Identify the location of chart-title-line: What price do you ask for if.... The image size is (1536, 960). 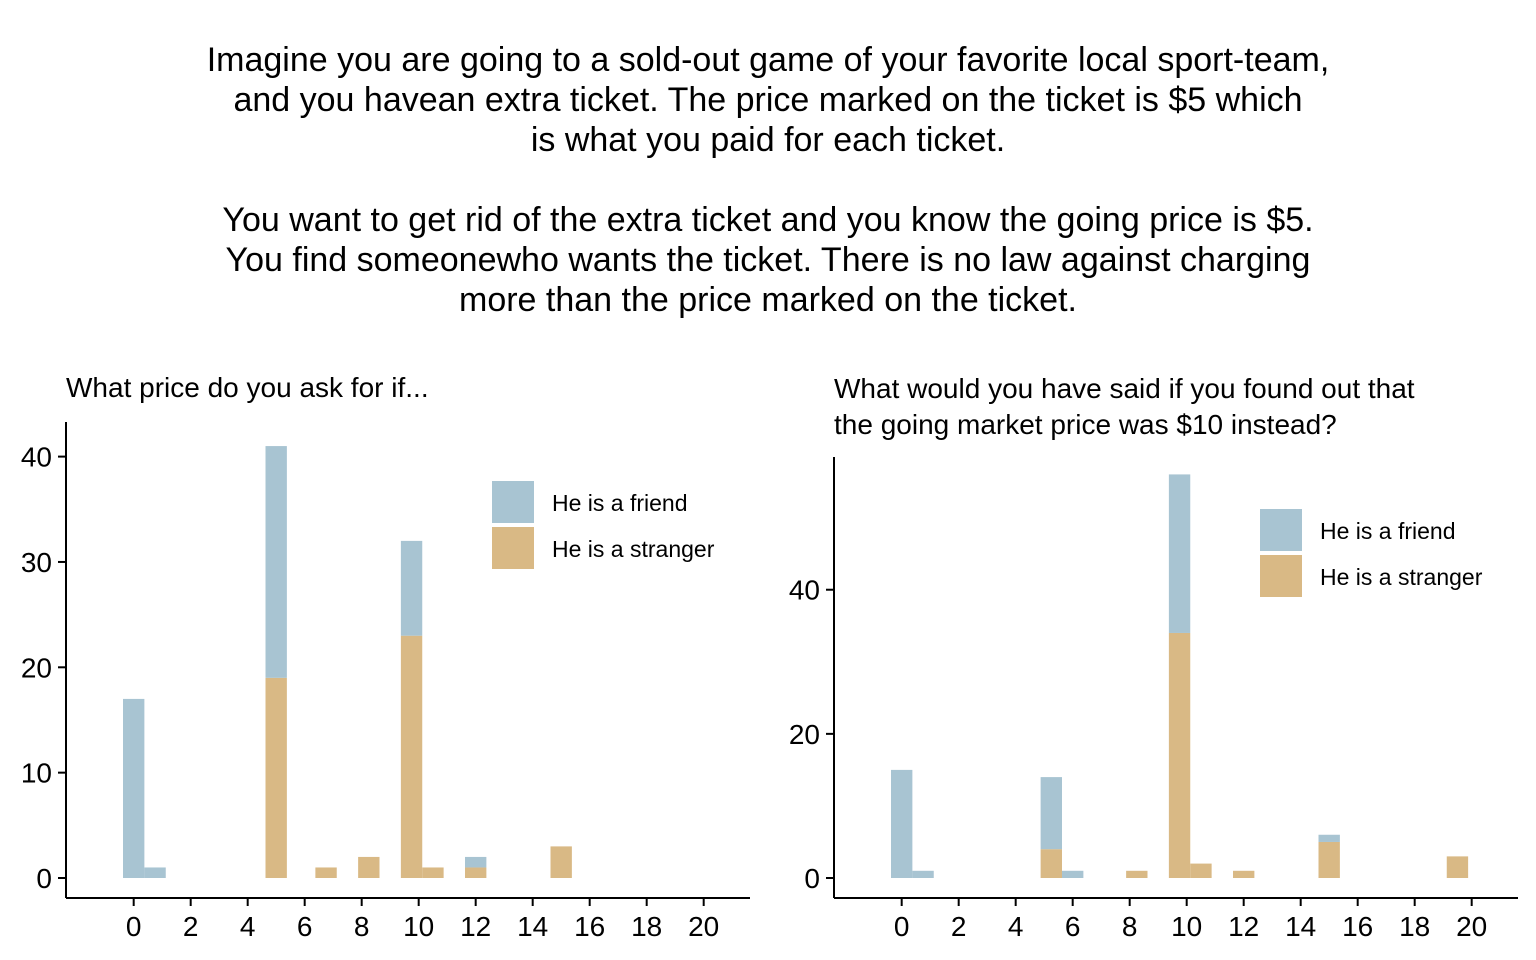
(247, 387).